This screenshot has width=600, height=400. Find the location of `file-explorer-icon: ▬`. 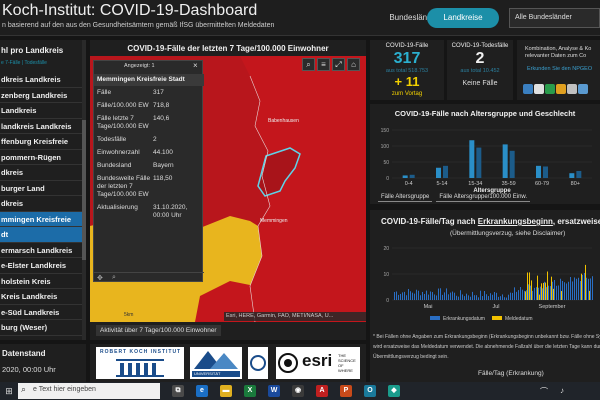

file-explorer-icon: ▬ is located at coordinates (226, 391).